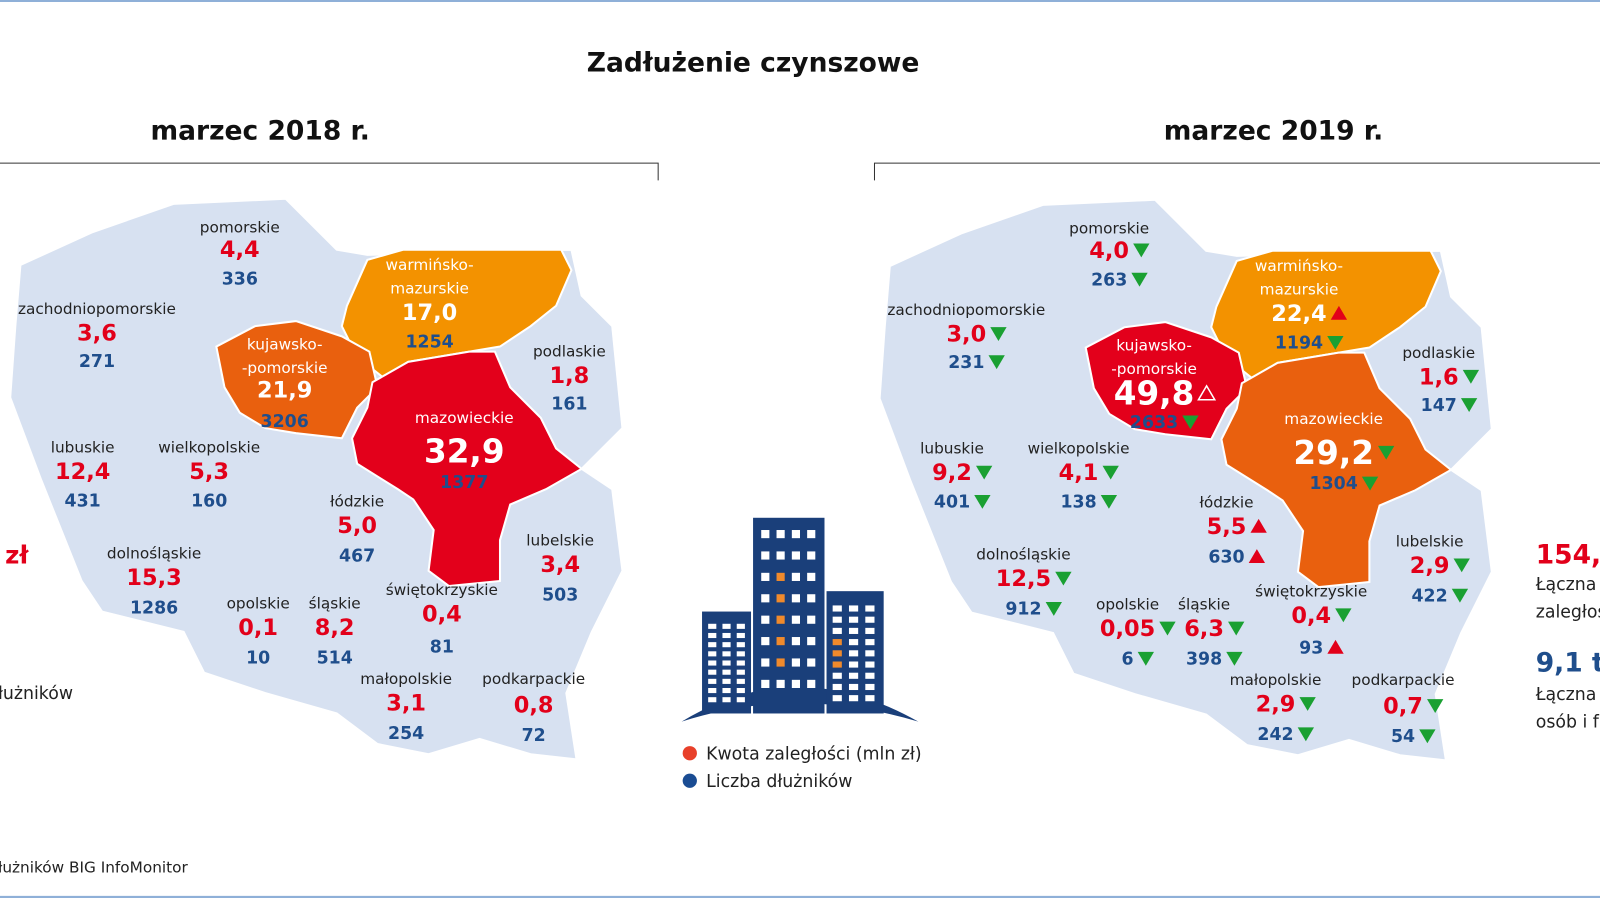  I want to click on region-amount: 4,0, so click(1109, 251).